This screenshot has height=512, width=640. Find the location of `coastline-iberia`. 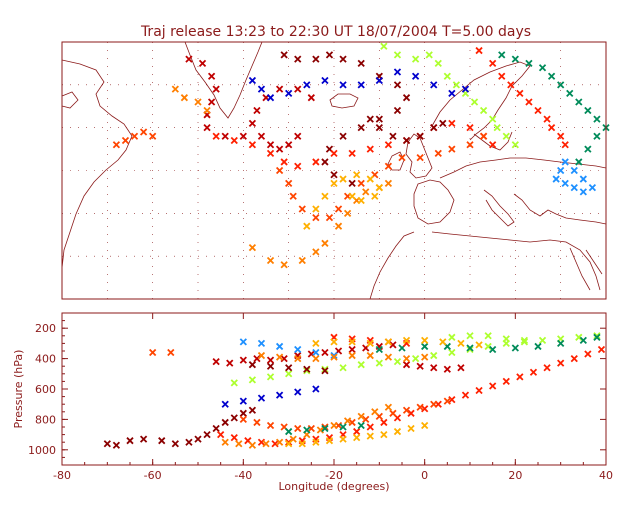

coastline-iberia is located at coordinates (434, 202).